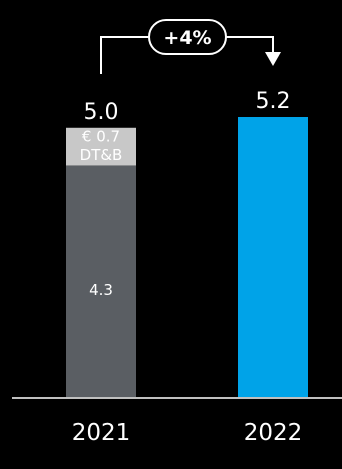  Describe the element at coordinates (101, 136) in the screenshot. I see `bar-2021-segment-1-value-label: € 0.7` at that location.